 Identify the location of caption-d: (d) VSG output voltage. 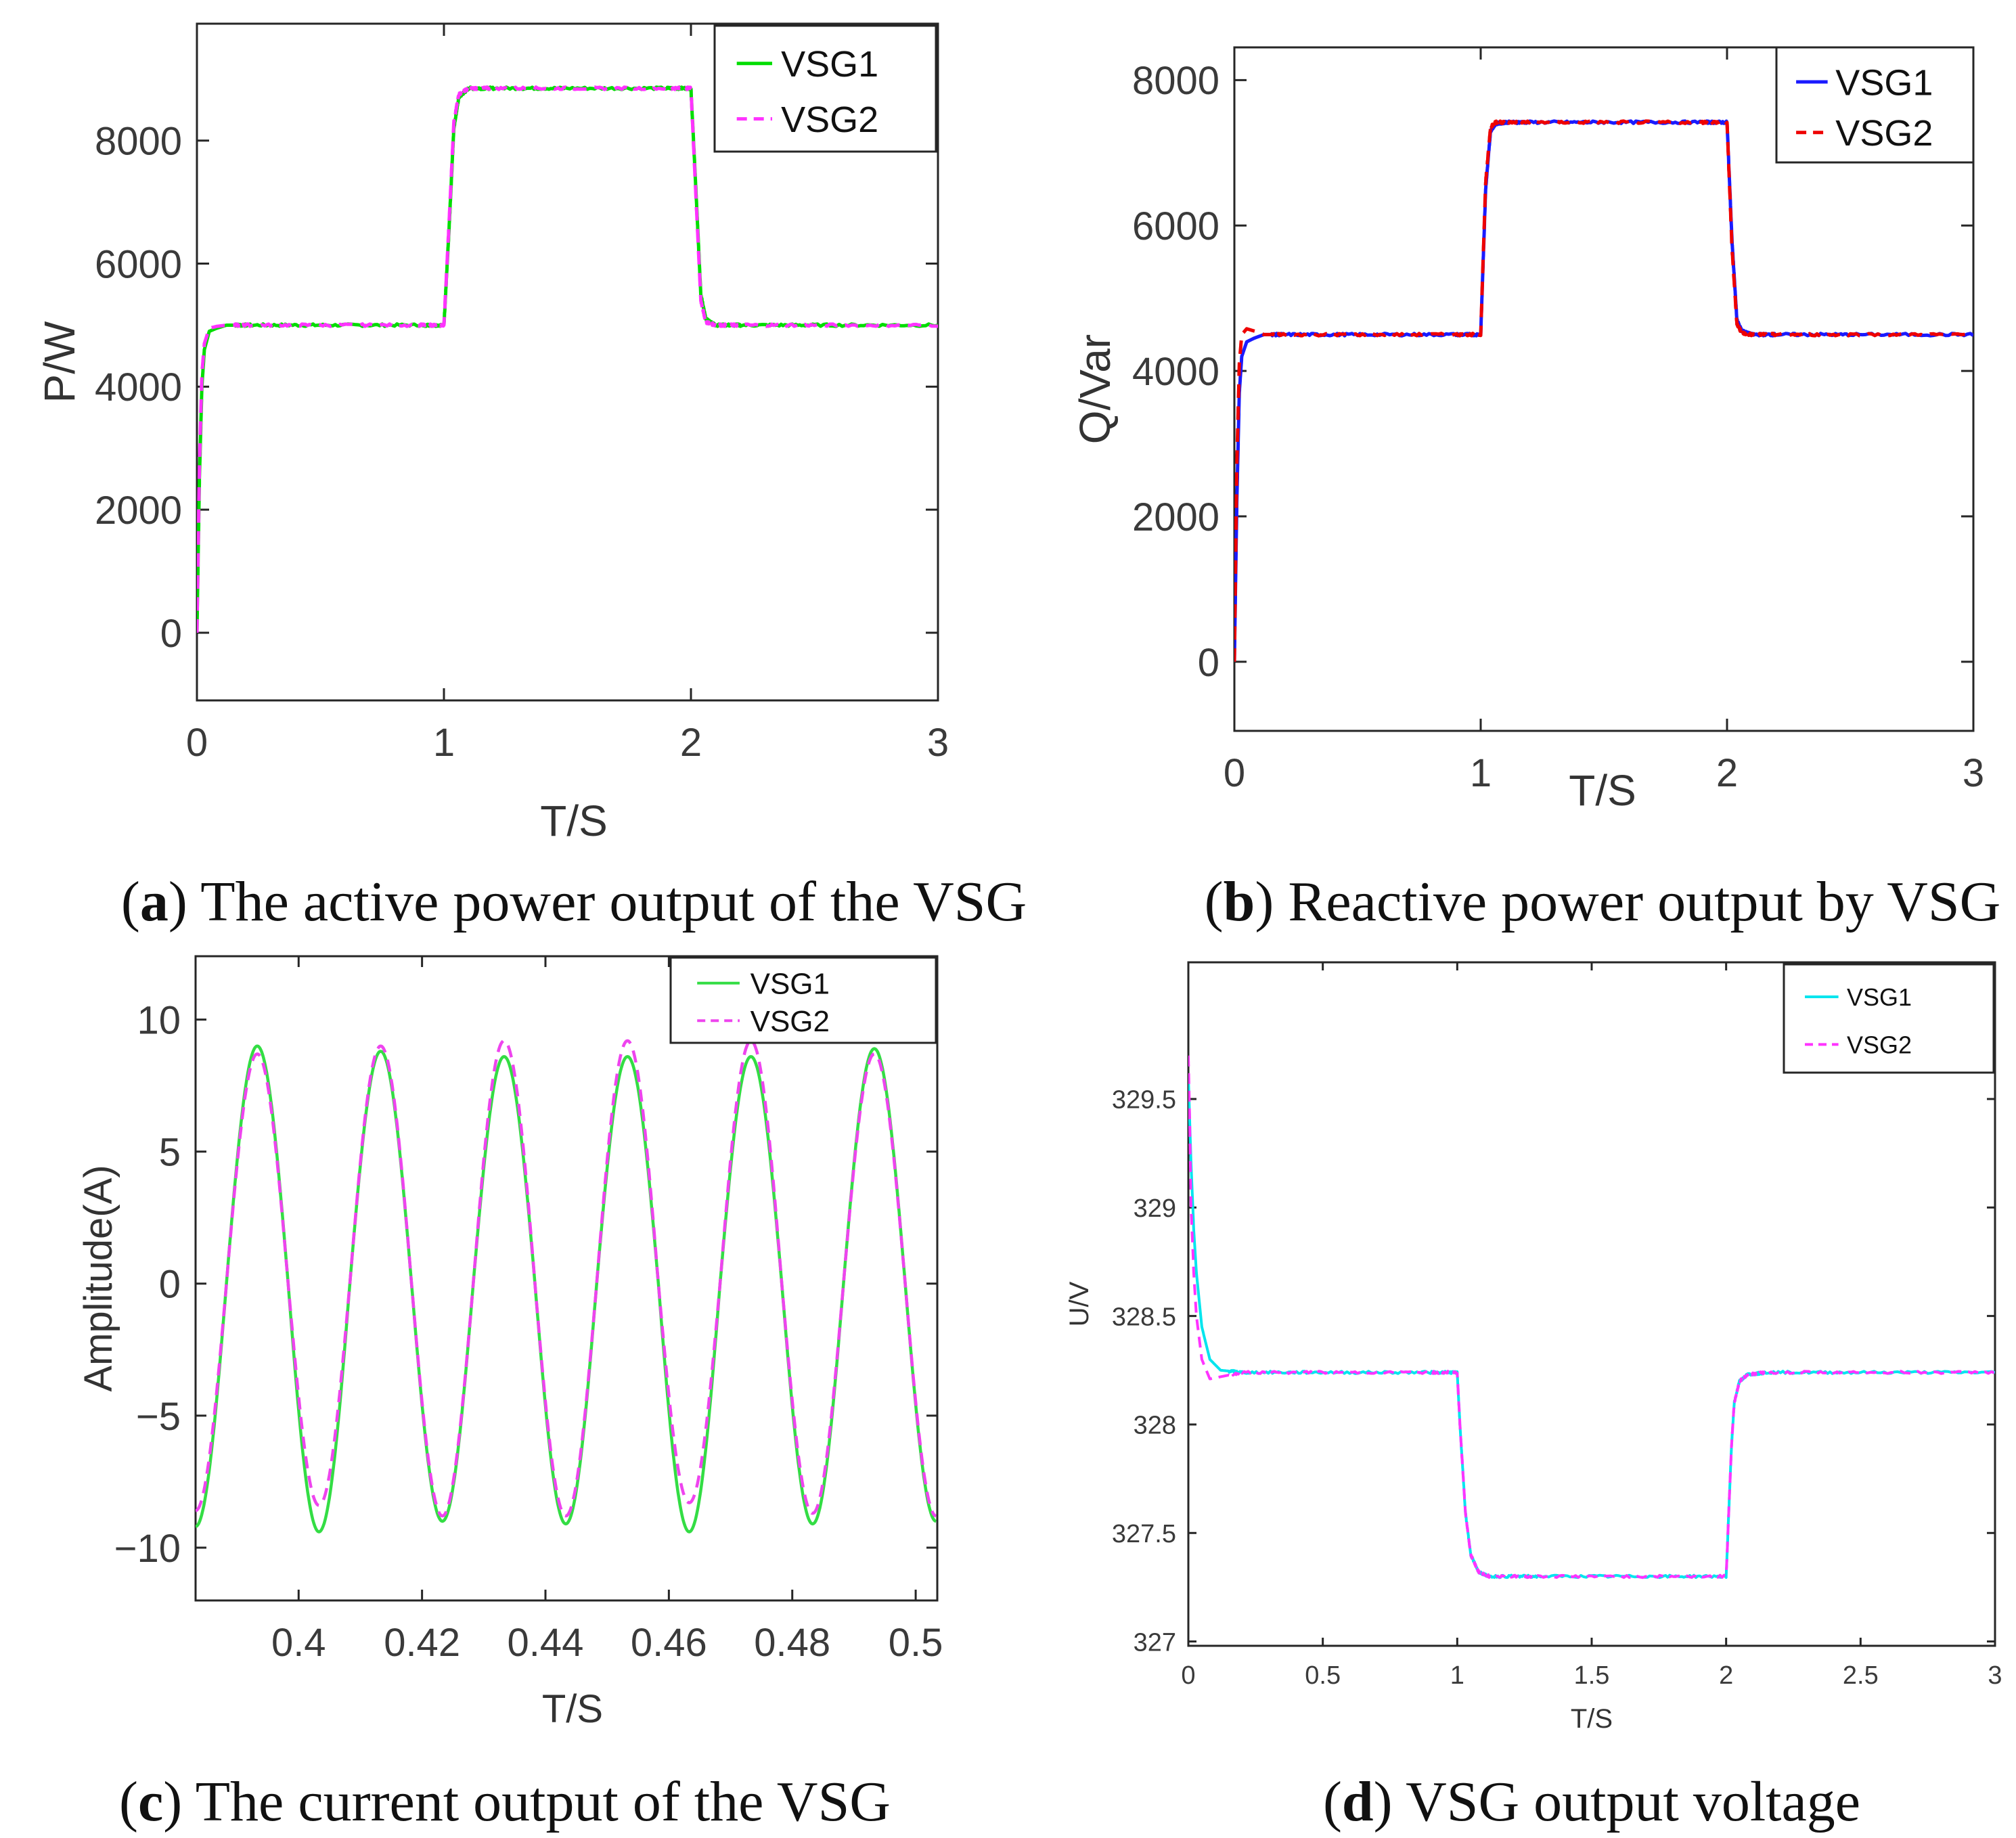
(1592, 1801).